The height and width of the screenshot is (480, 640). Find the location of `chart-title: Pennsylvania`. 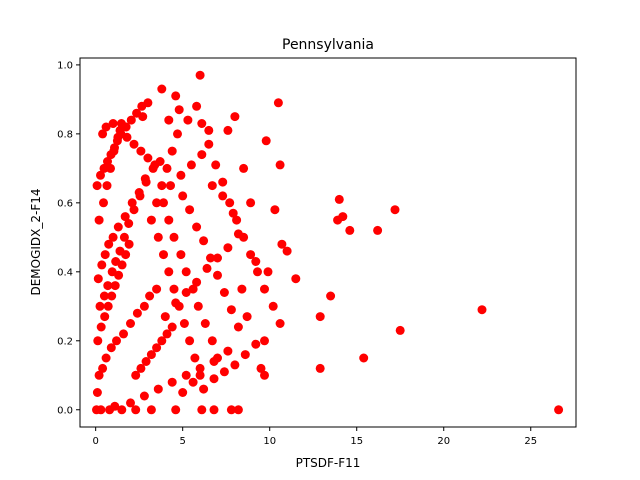

chart-title: Pennsylvania is located at coordinates (328, 45).